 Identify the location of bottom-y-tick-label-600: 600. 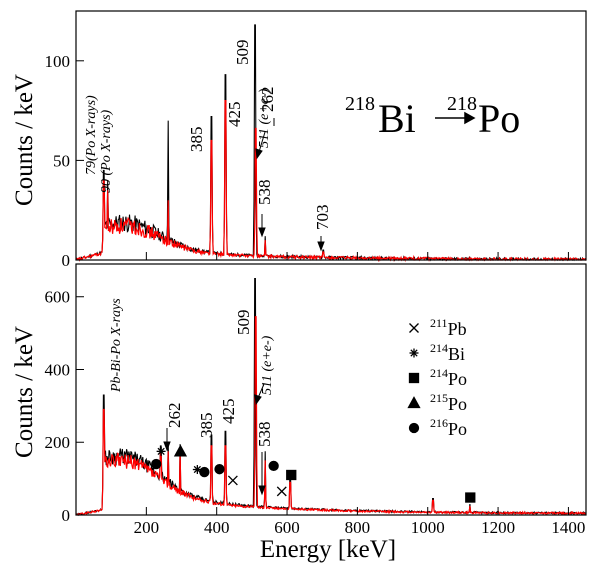
(58, 297).